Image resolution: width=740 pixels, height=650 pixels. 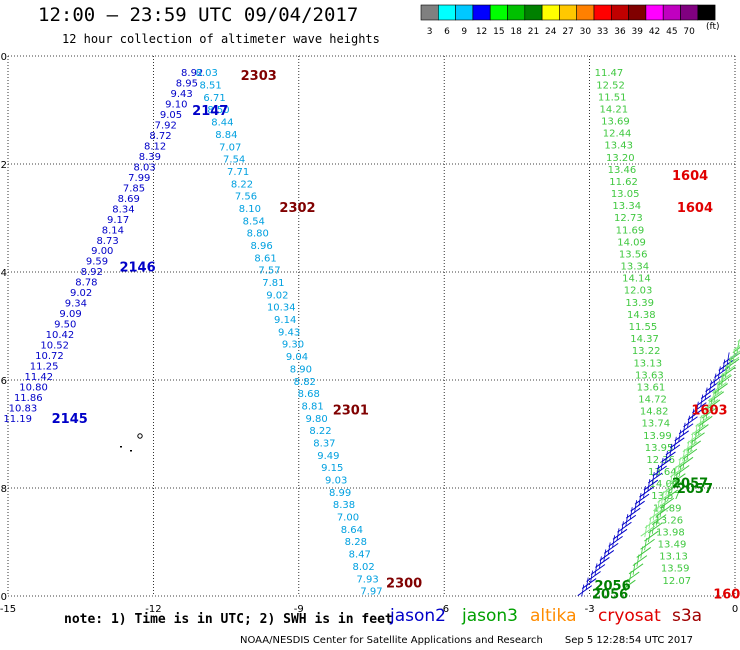 What do you see at coordinates (137, 268) in the screenshot?
I see `pass-time-label: 2146` at bounding box center [137, 268].